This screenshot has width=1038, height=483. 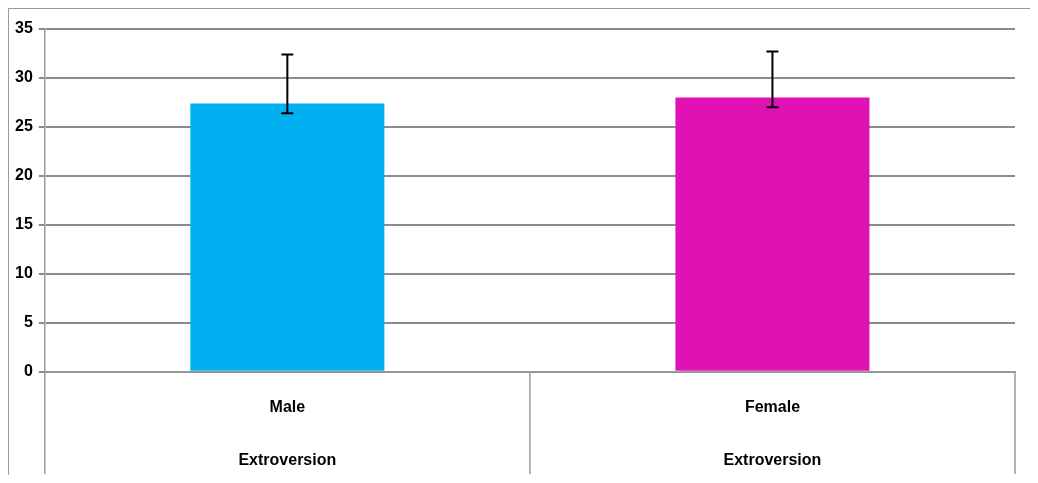 I want to click on y-tick-label: 25, so click(x=24, y=126).